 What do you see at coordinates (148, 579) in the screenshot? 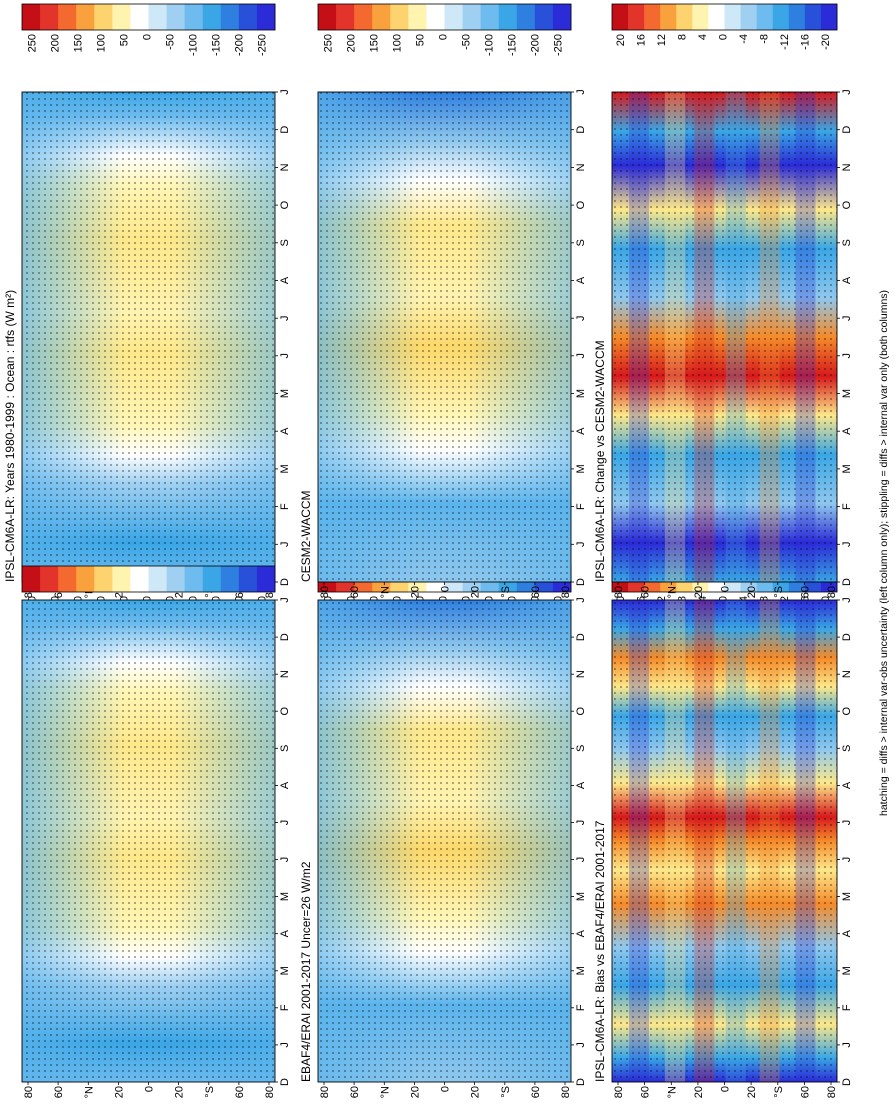
I see `colorbar-frame` at bounding box center [148, 579].